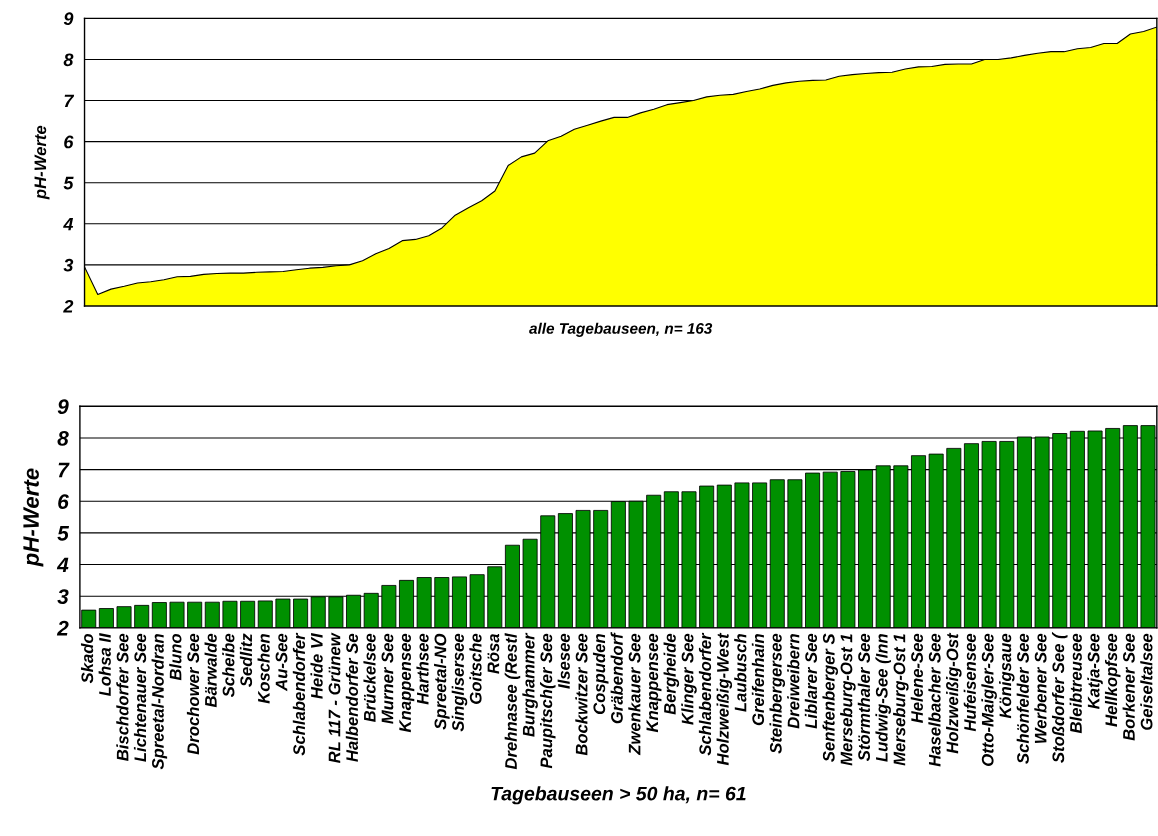 This screenshot has width=1158, height=836. What do you see at coordinates (1112, 680) in the screenshot?
I see `x-tick-label: Hellkopfsee` at bounding box center [1112, 680].